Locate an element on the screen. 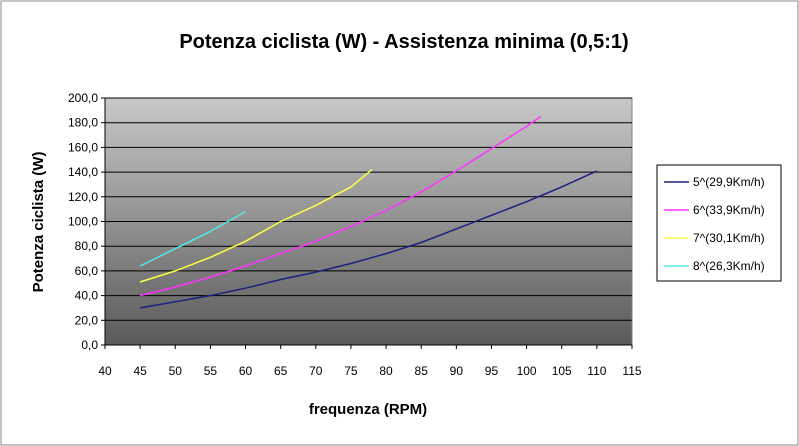  x-tick-label: 60 is located at coordinates (246, 371).